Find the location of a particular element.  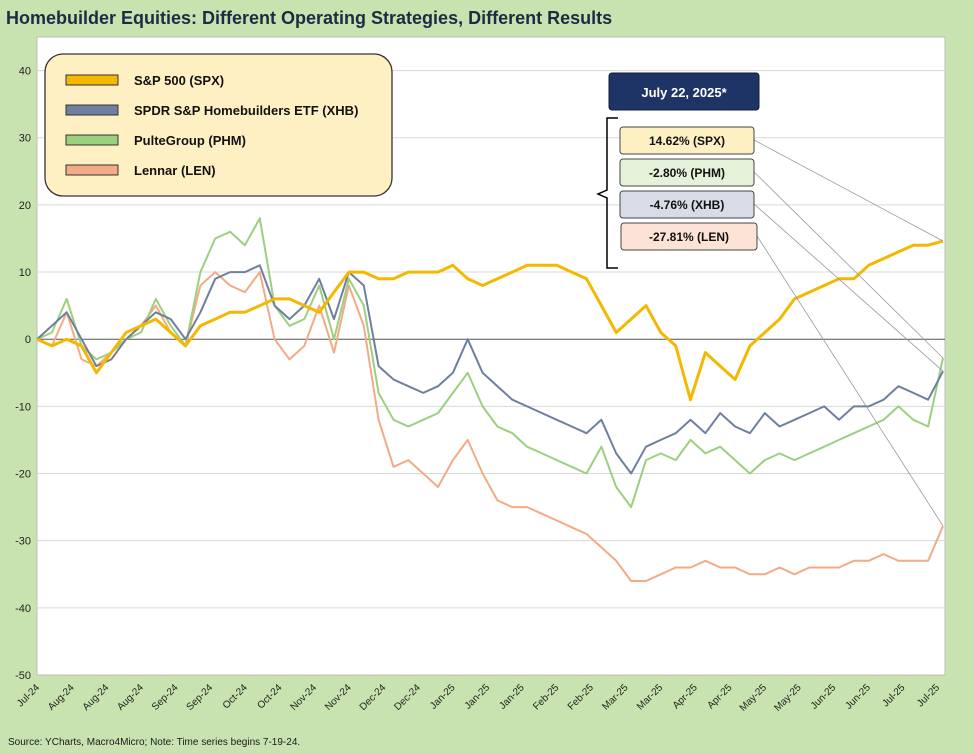

y-axis-ticks: 40 30 20 10 0 -10 -20 -30 -40 -50 is located at coordinates (23, 374).